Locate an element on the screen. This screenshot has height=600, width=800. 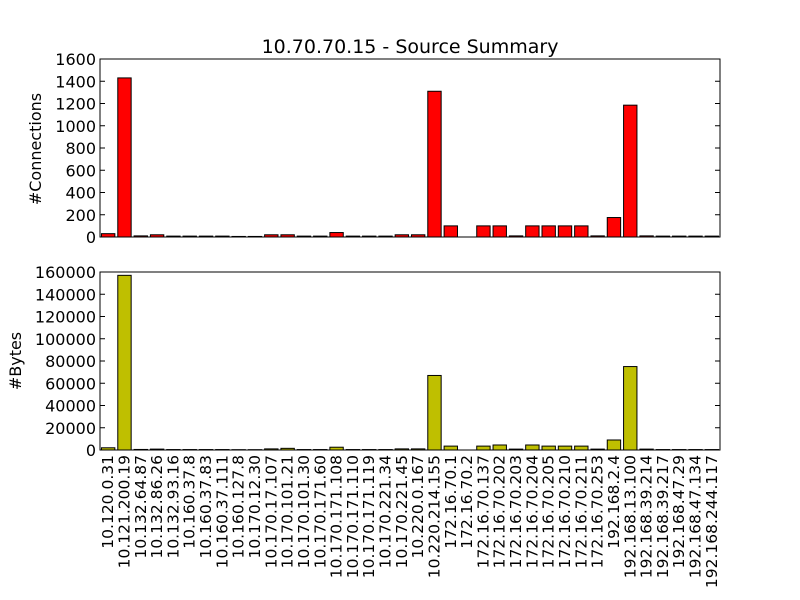
x-tick-label: 172.16.70.1 is located at coordinates (451, 502).